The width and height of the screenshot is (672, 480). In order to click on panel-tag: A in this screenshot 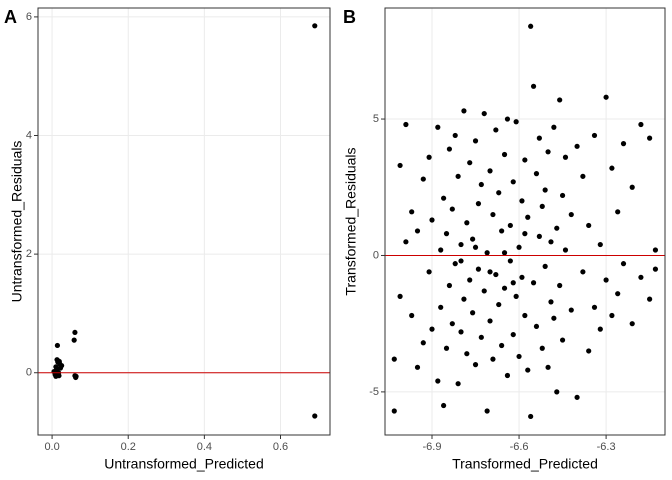, I will do `click(10, 17)`.